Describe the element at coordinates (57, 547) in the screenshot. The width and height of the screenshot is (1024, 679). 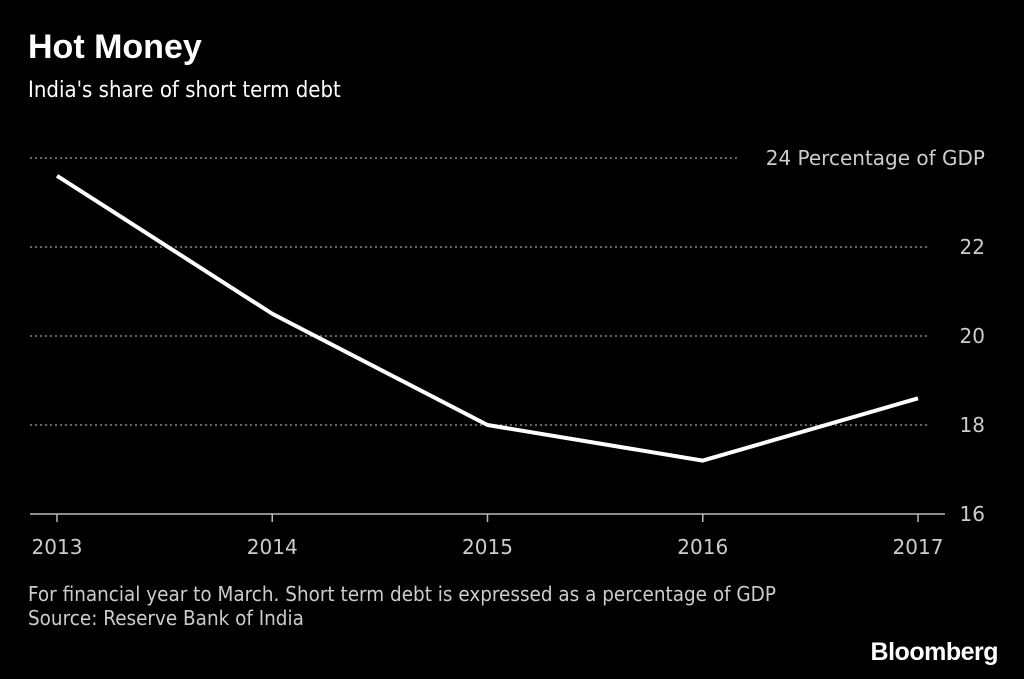
I see `x-tick-label: 2013` at that location.